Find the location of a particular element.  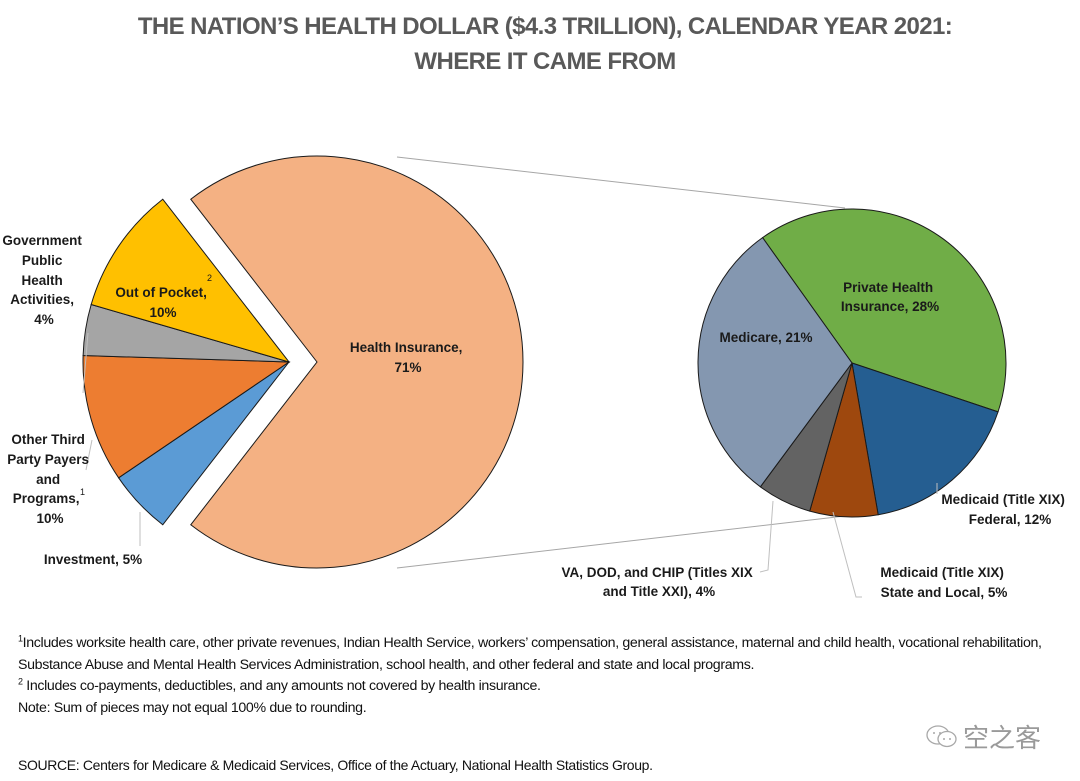

watermark-text: 空之客 is located at coordinates (1002, 739).